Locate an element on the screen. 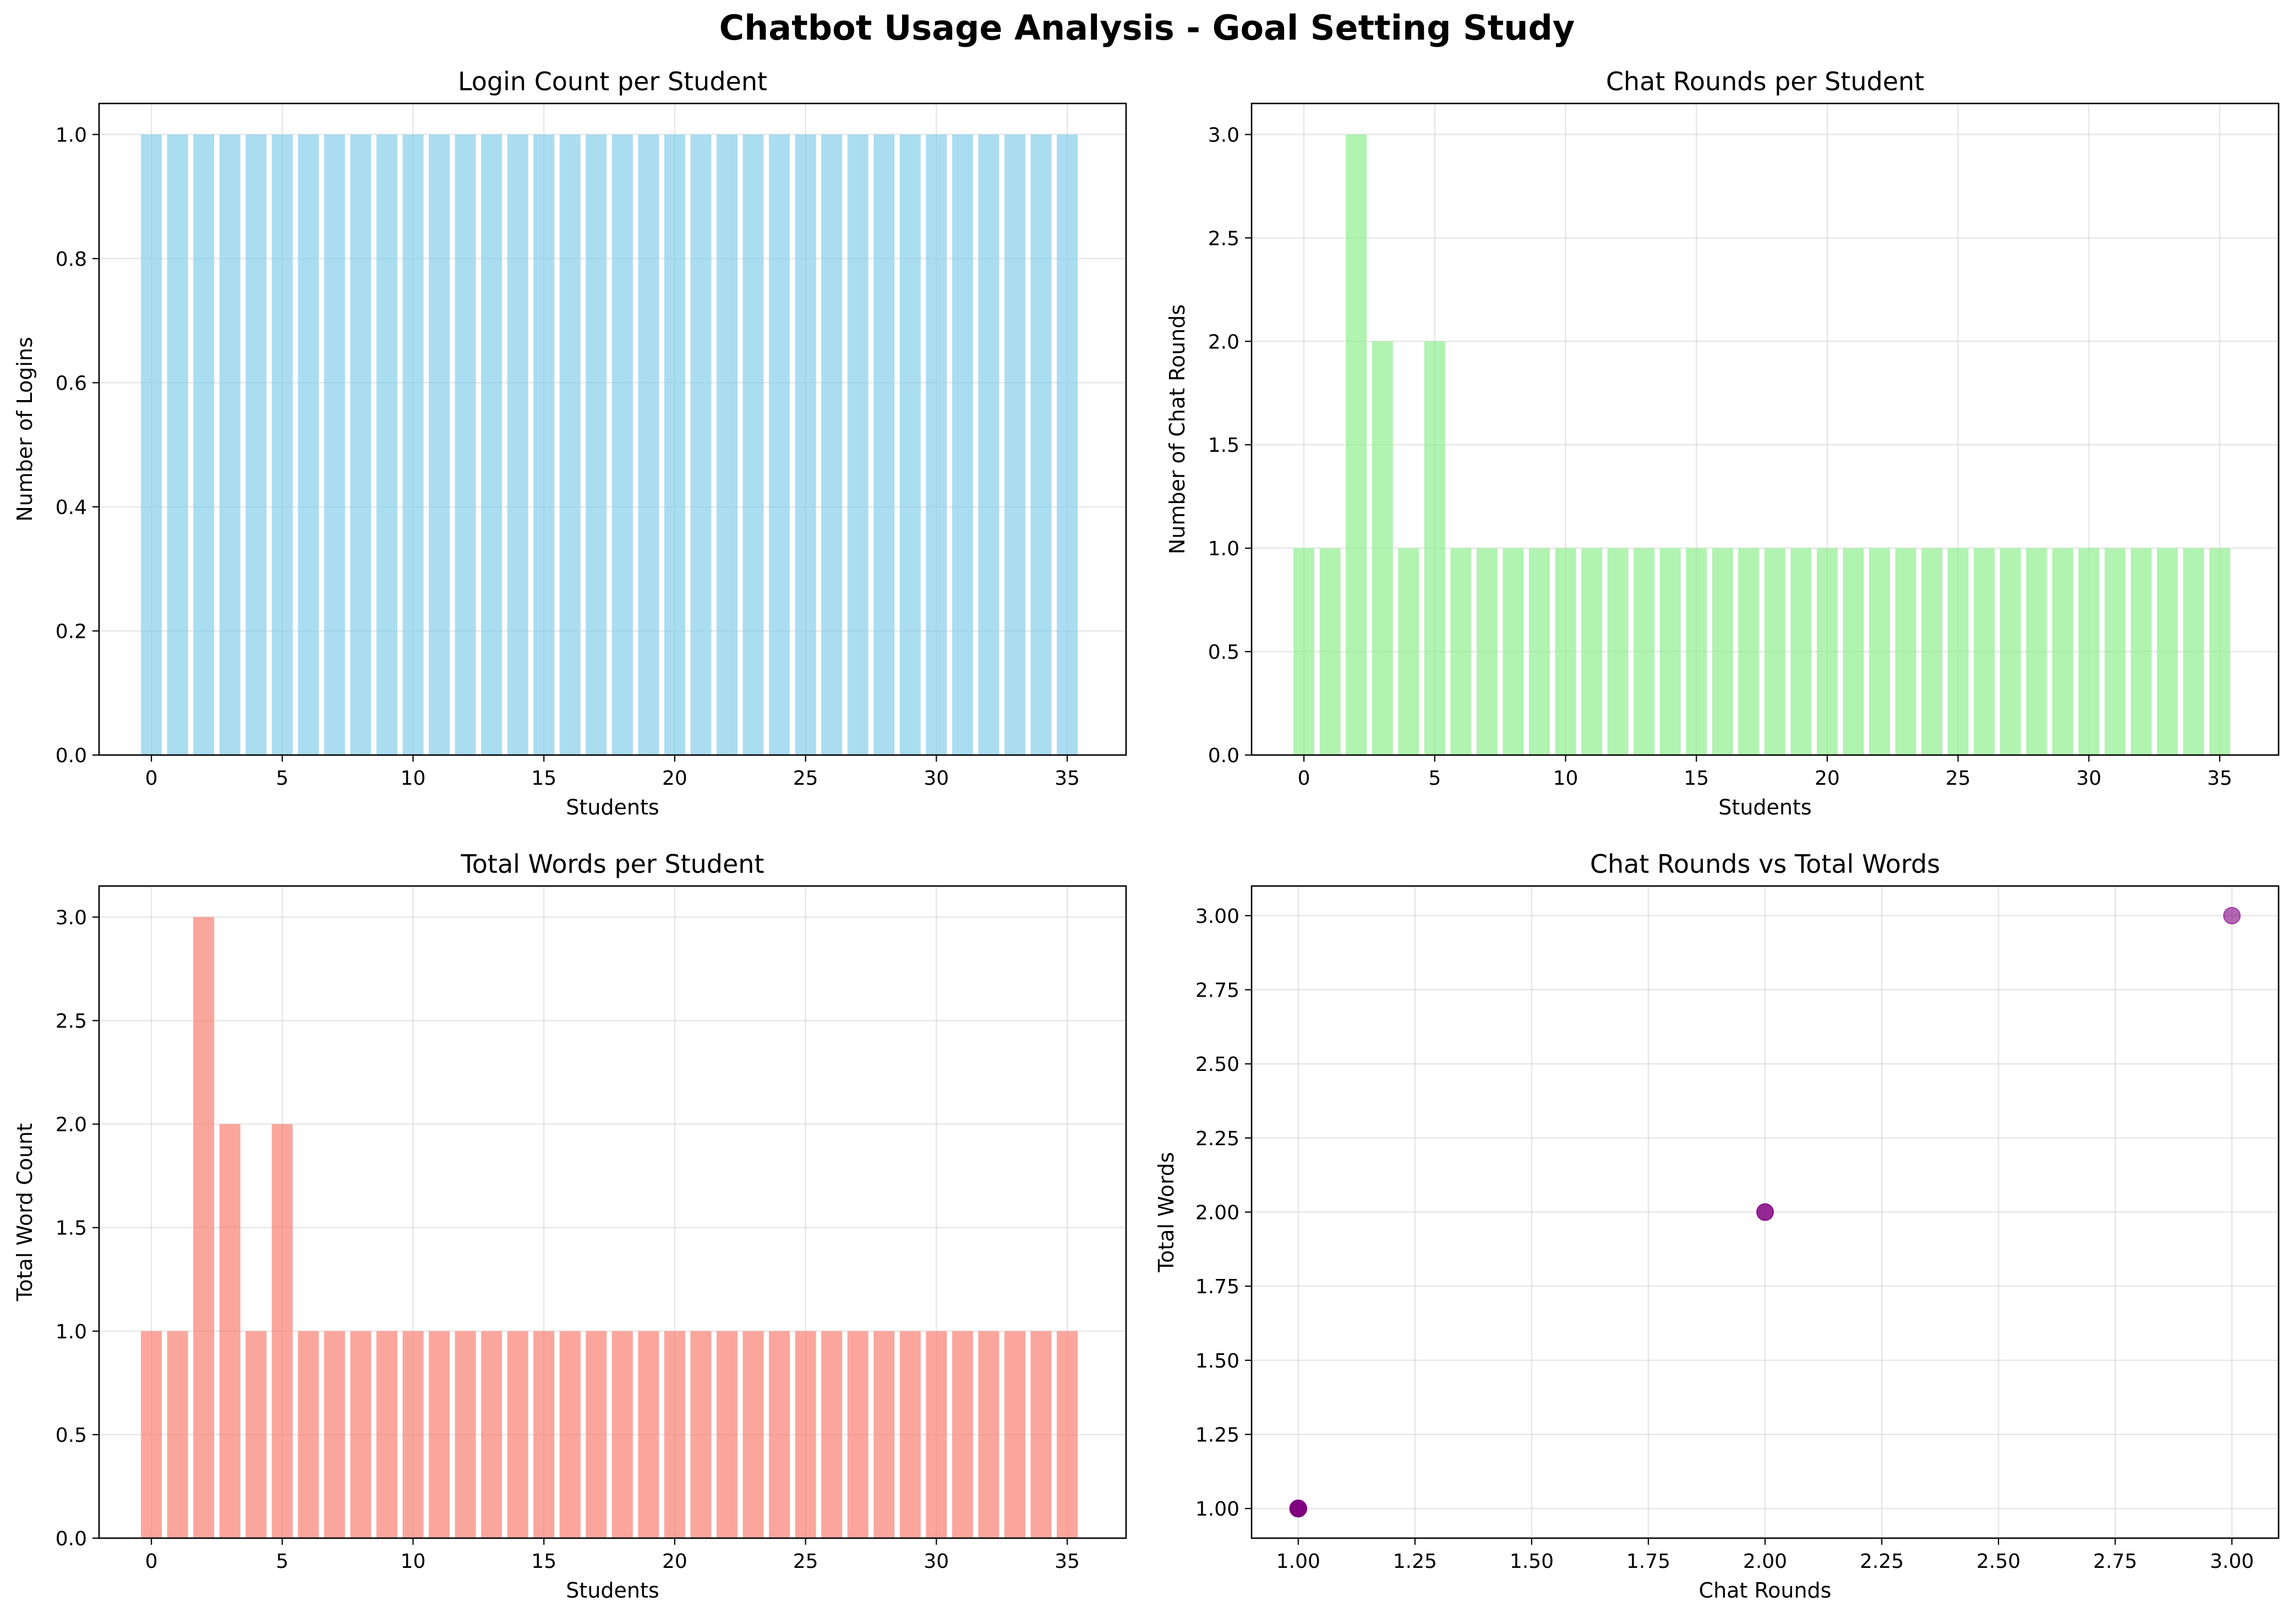 This screenshot has height=1624, width=2294. panel-title: Login Count per Student is located at coordinates (612, 81).